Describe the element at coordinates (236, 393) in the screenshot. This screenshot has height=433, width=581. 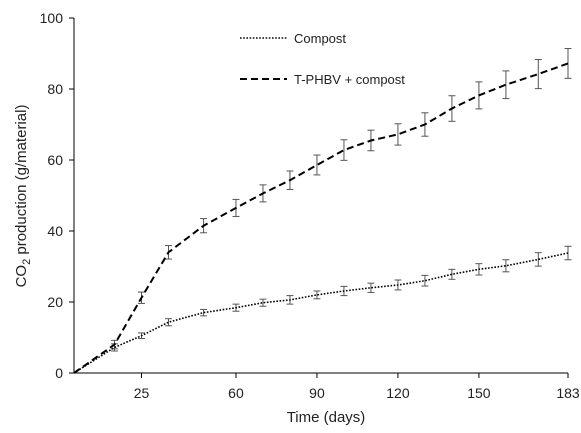
I see `x-tick-label: 60` at that location.